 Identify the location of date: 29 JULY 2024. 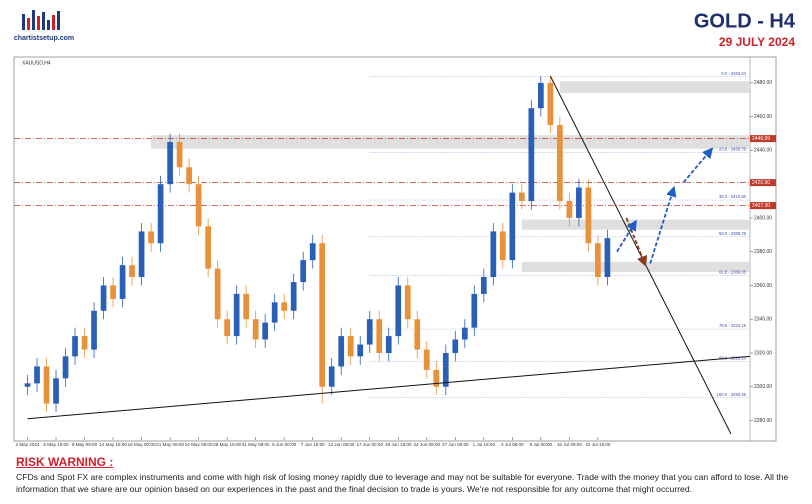
(757, 42).